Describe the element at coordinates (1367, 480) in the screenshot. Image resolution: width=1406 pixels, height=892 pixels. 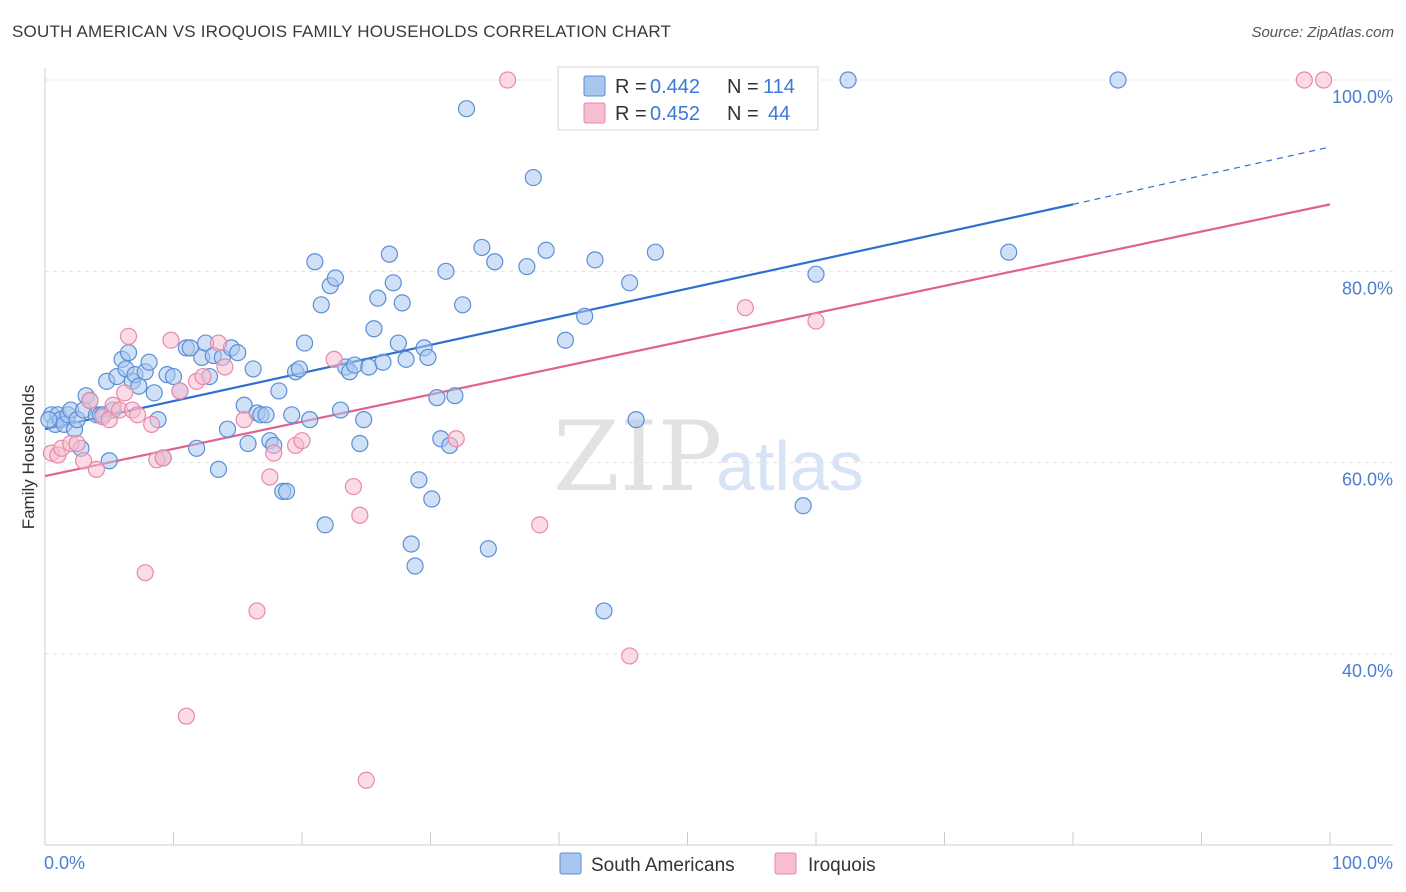
I see `y-tick-label: 60.0%` at that location.